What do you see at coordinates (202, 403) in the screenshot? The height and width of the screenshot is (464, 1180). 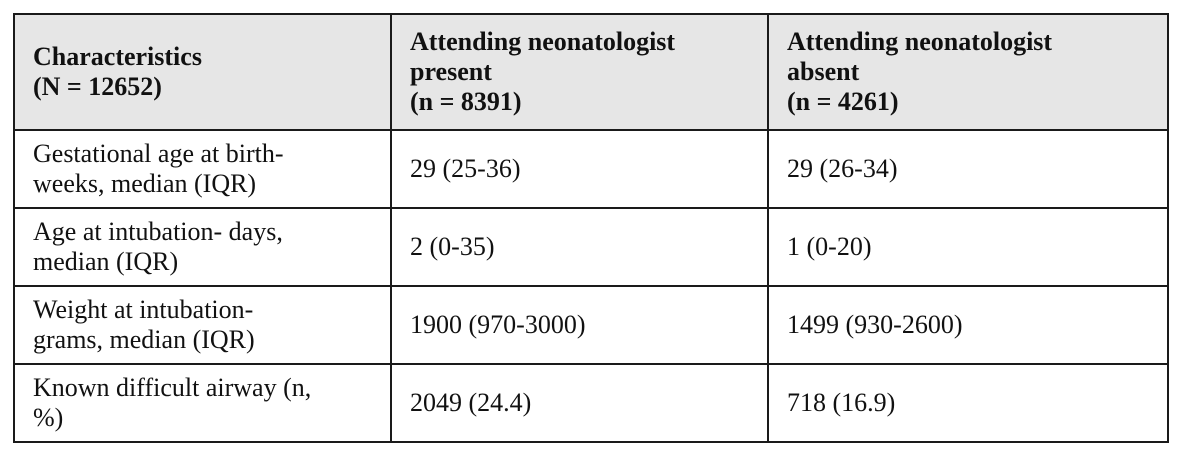 I see `row-label: Known difficult airway (n, %)` at bounding box center [202, 403].